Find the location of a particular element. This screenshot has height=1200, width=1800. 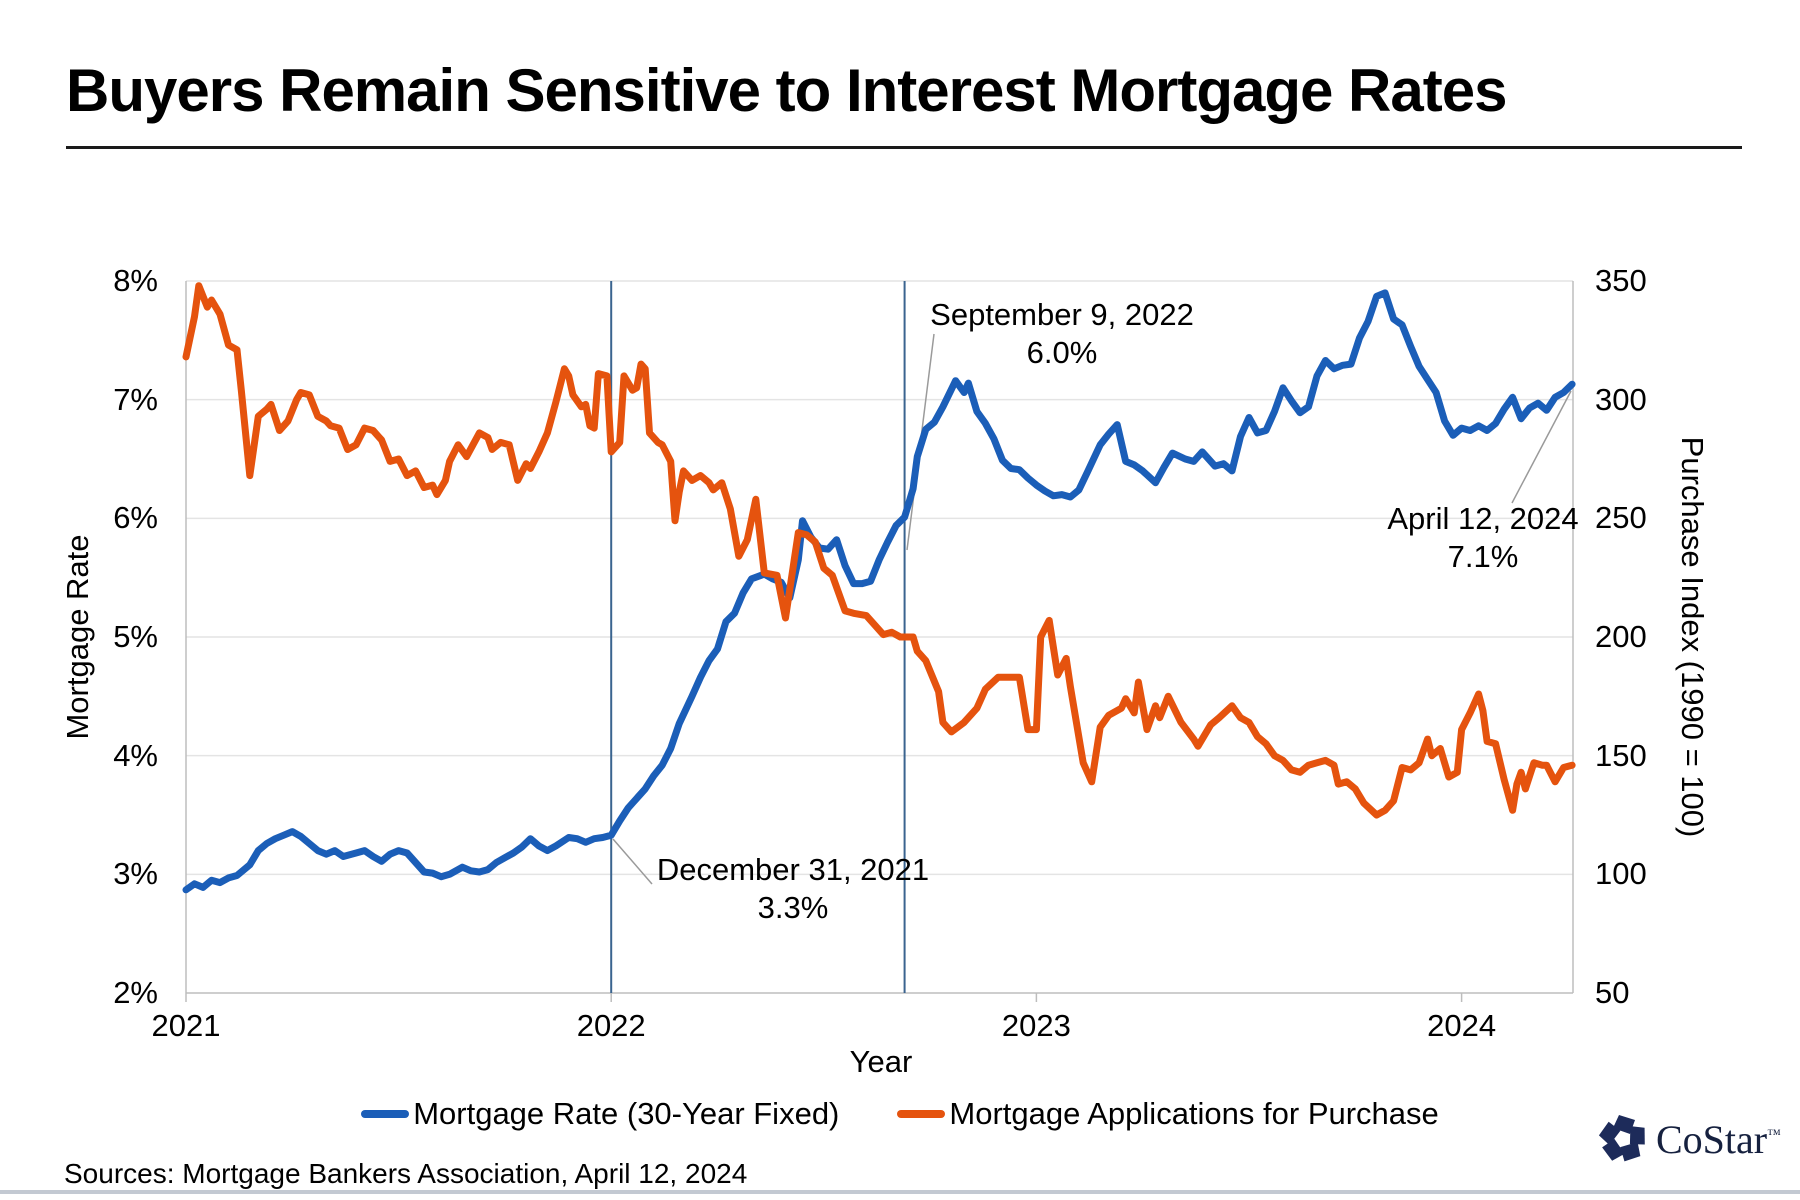

x-tick-label: 2021 is located at coordinates (186, 1025).